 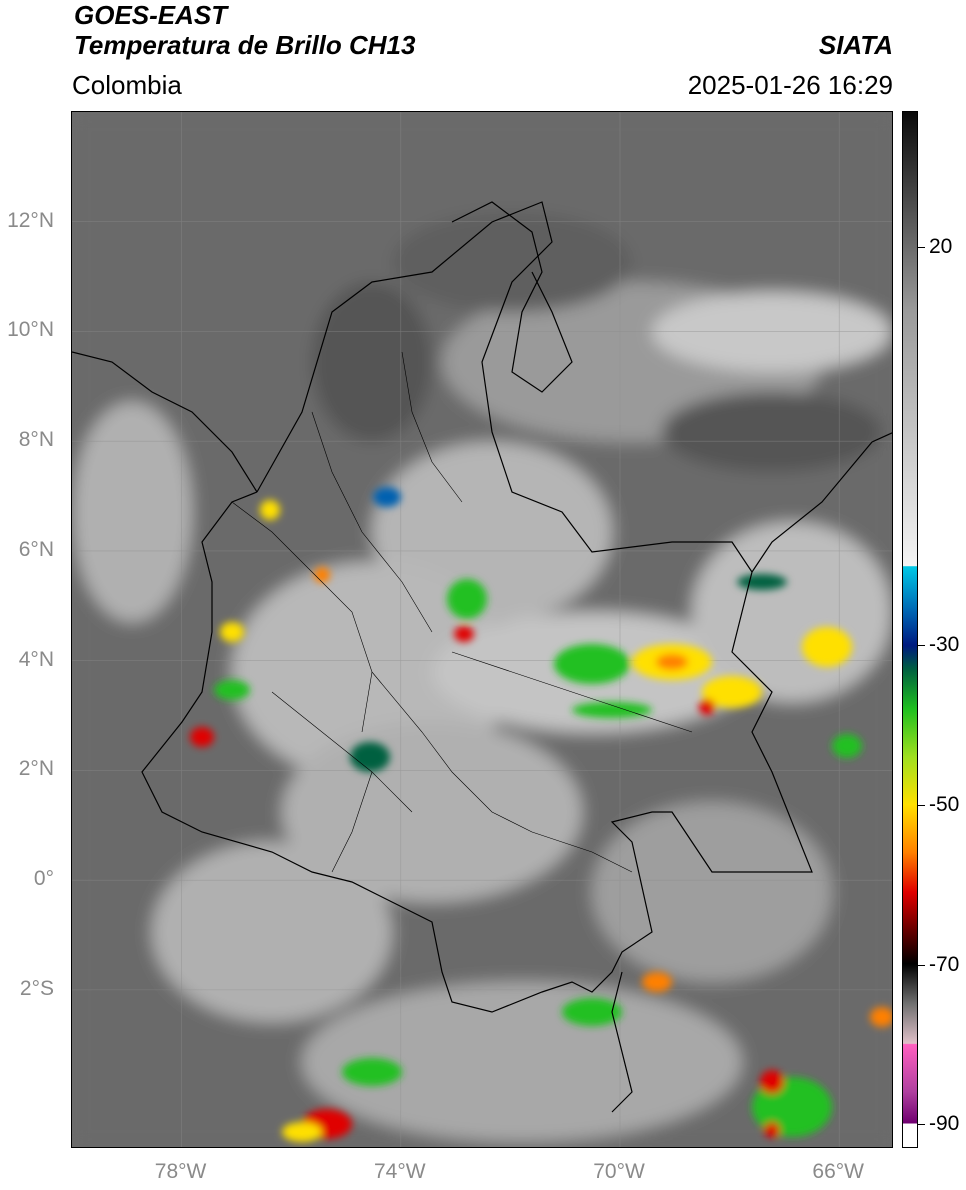 What do you see at coordinates (30, 330) in the screenshot?
I see `lat-tick-label: 10°N` at bounding box center [30, 330].